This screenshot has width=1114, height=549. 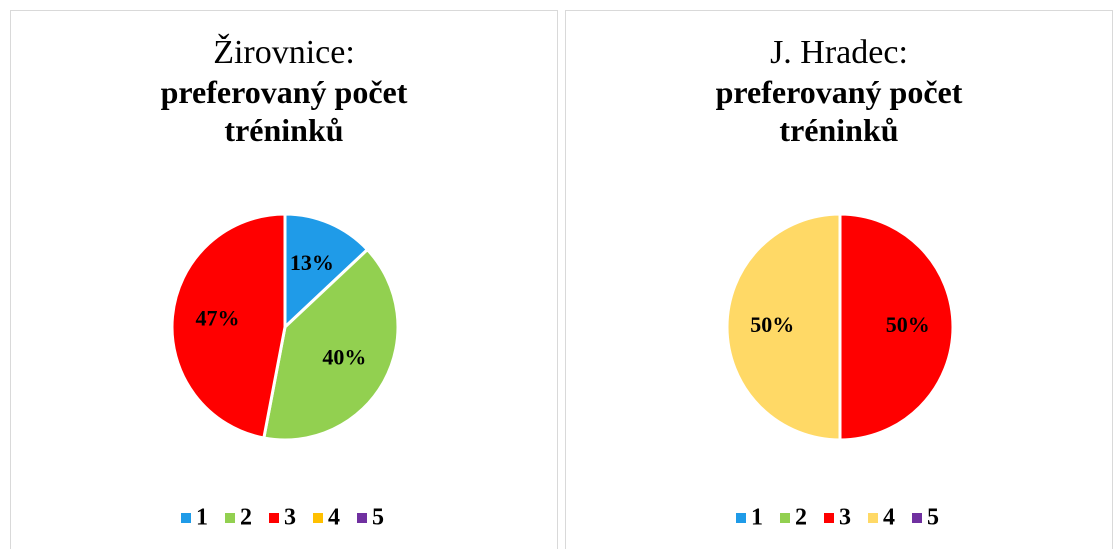 I want to click on chart: 13% 40% 47% 1 2 3 4 5, so click(x=285, y=371).